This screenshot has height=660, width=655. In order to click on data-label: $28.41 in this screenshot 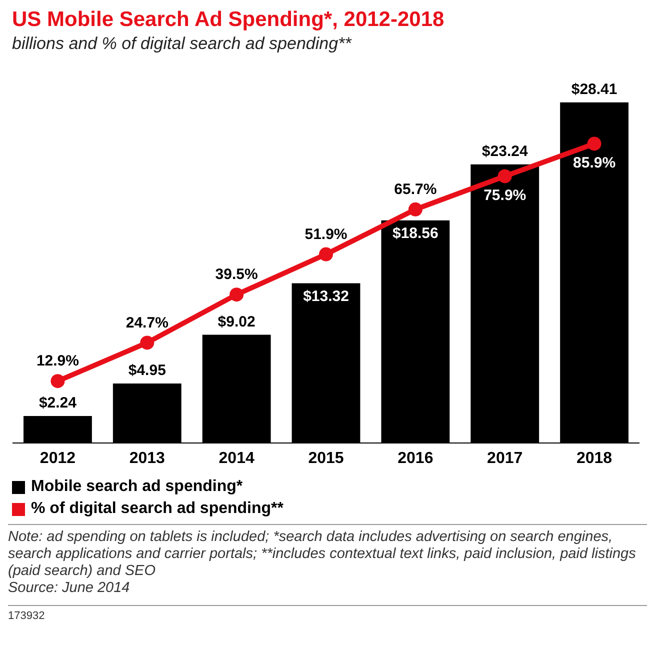, I will do `click(594, 89)`.